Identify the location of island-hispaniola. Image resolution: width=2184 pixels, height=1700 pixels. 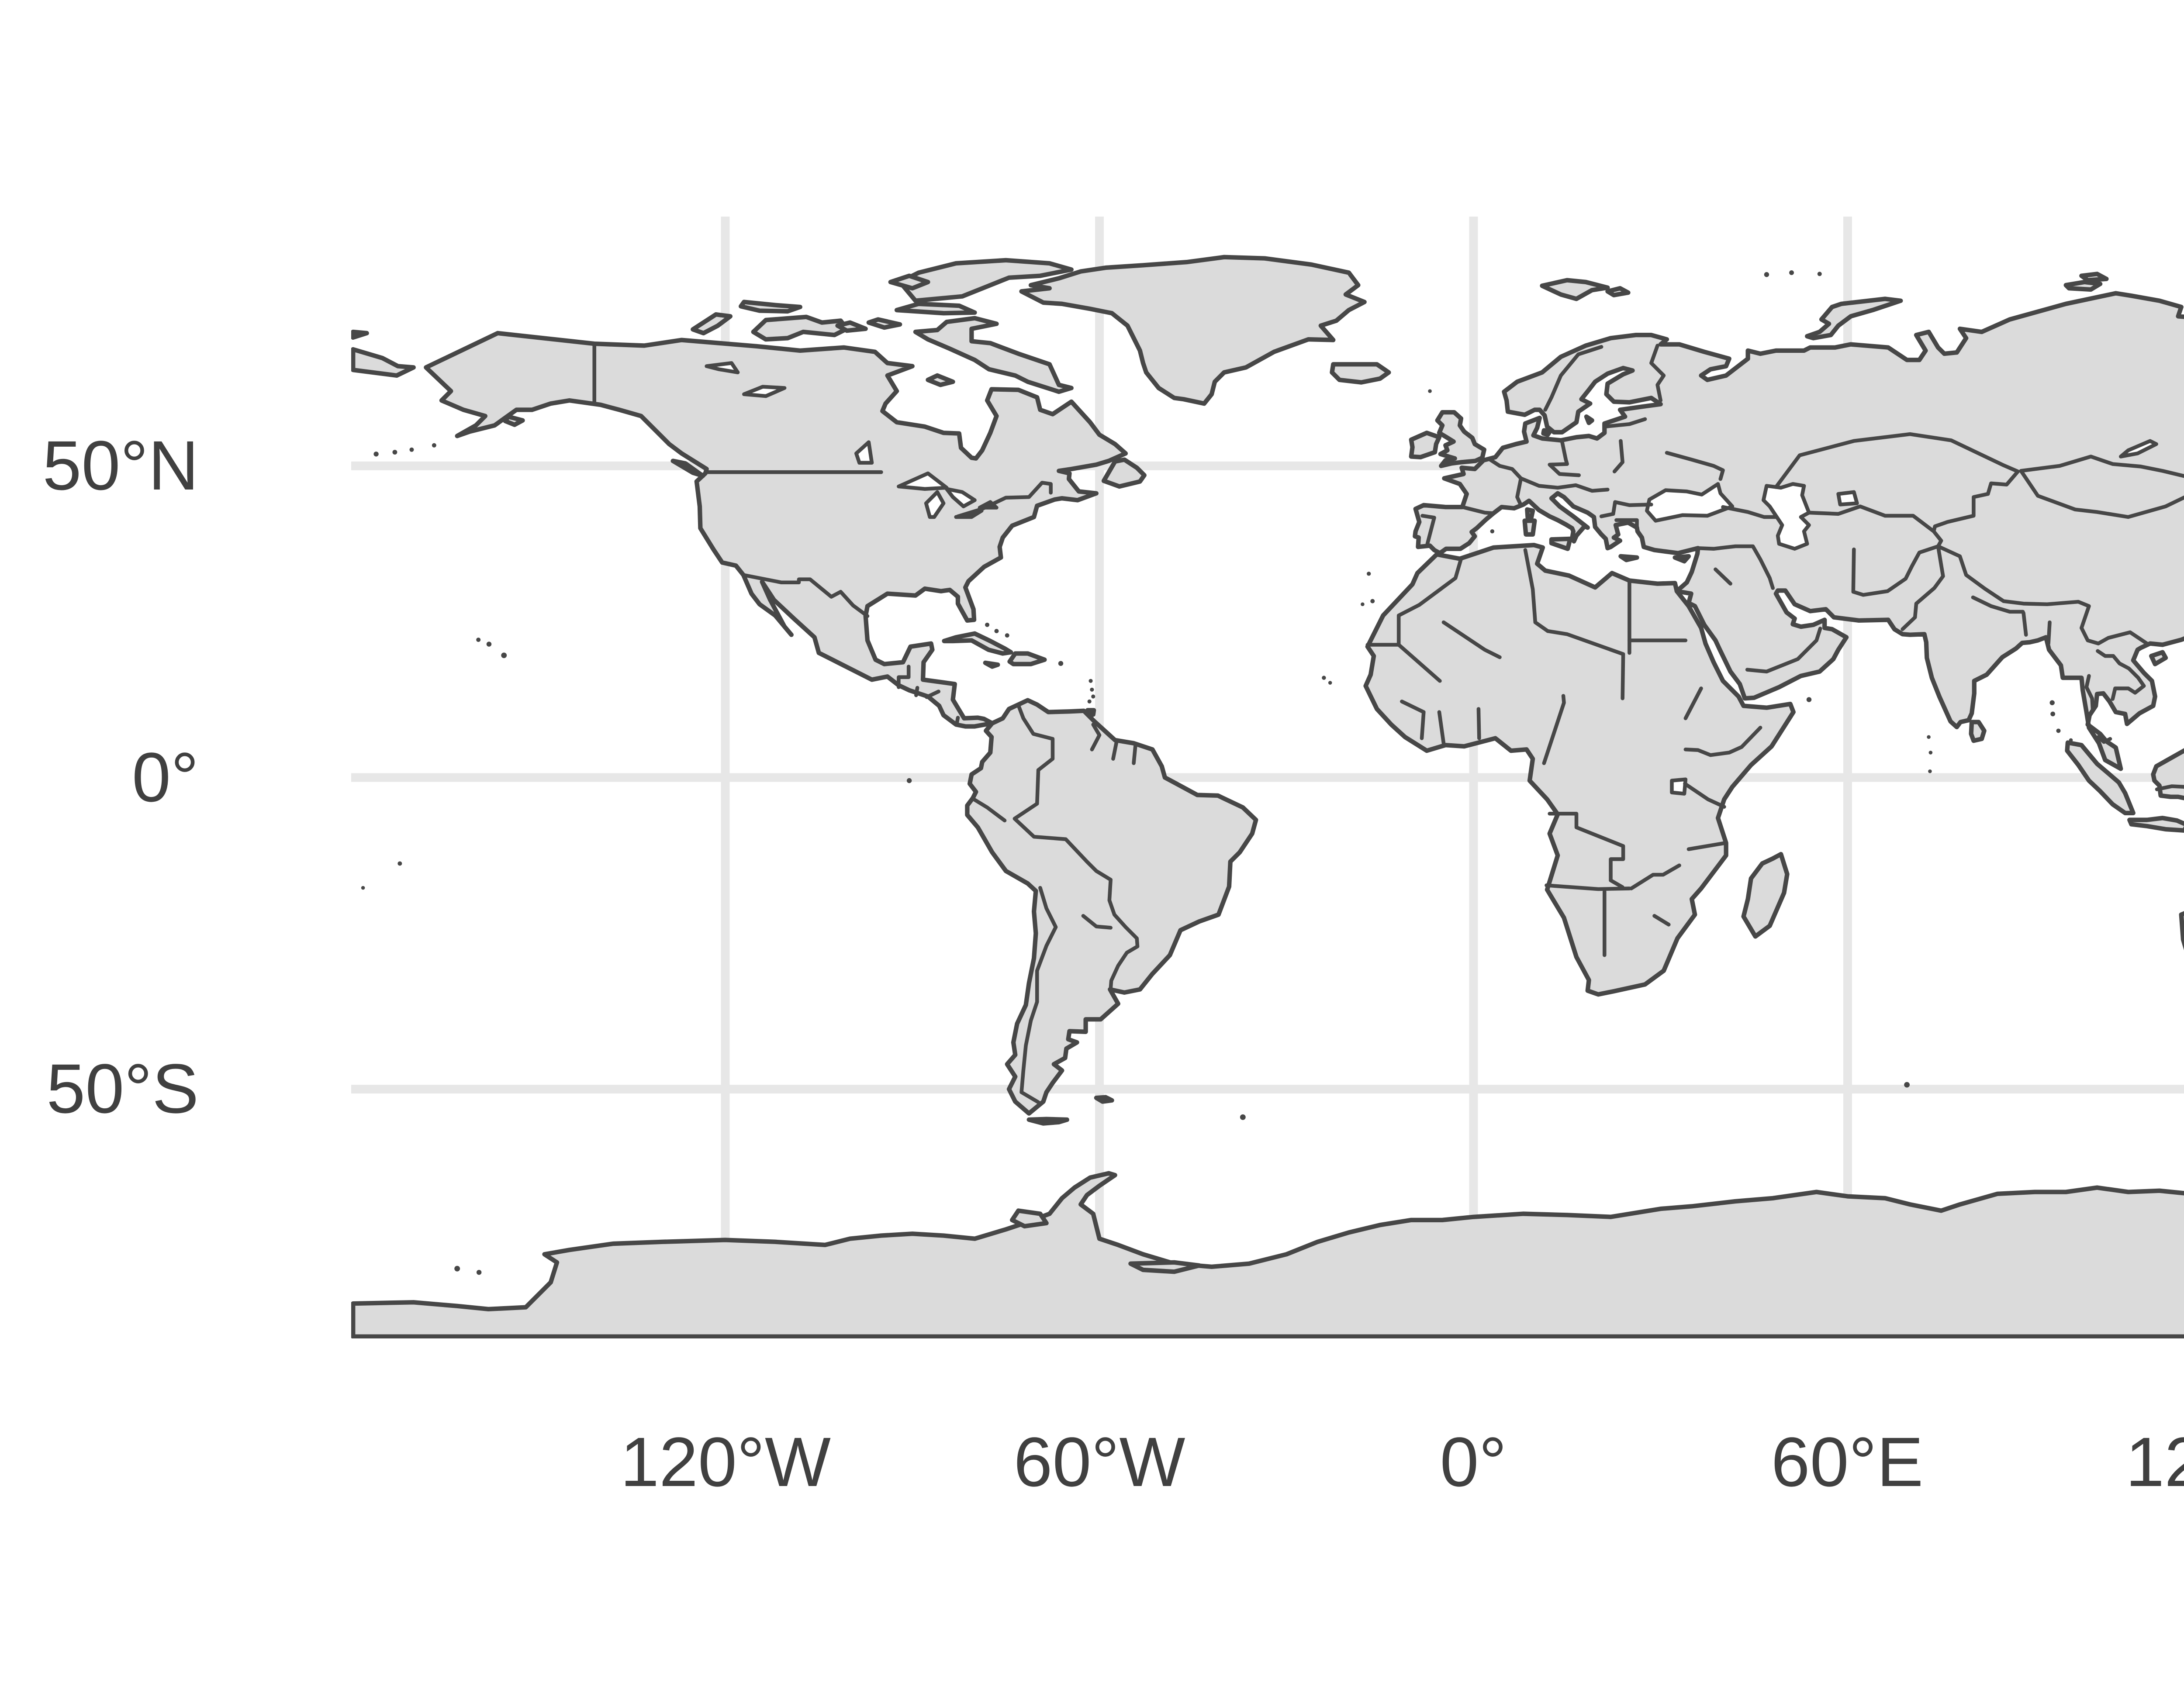
(1027, 658).